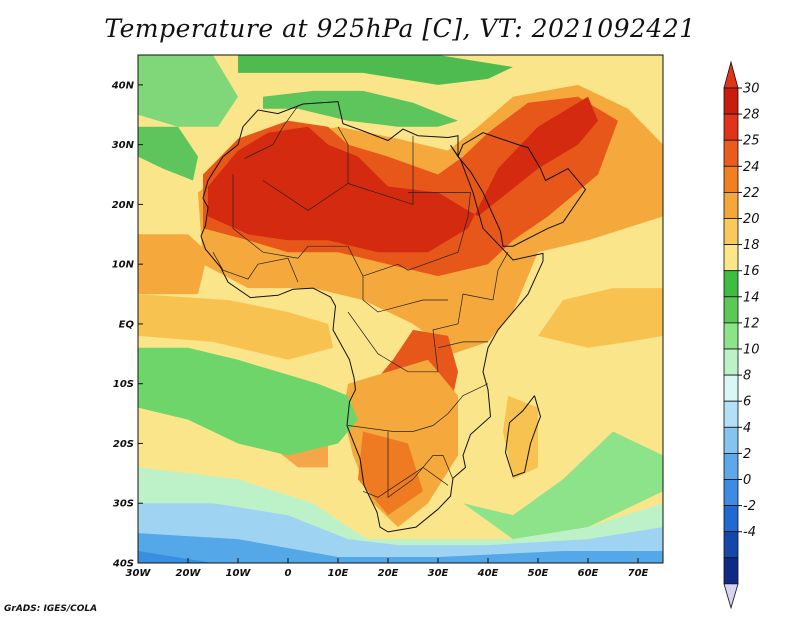 The height and width of the screenshot is (618, 800). I want to click on colorbar-label: 18, so click(751, 245).